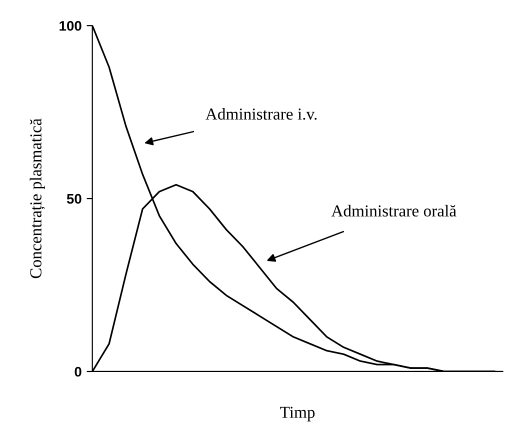  What do you see at coordinates (71, 25) in the screenshot?
I see `y-tick-label: 100` at bounding box center [71, 25].